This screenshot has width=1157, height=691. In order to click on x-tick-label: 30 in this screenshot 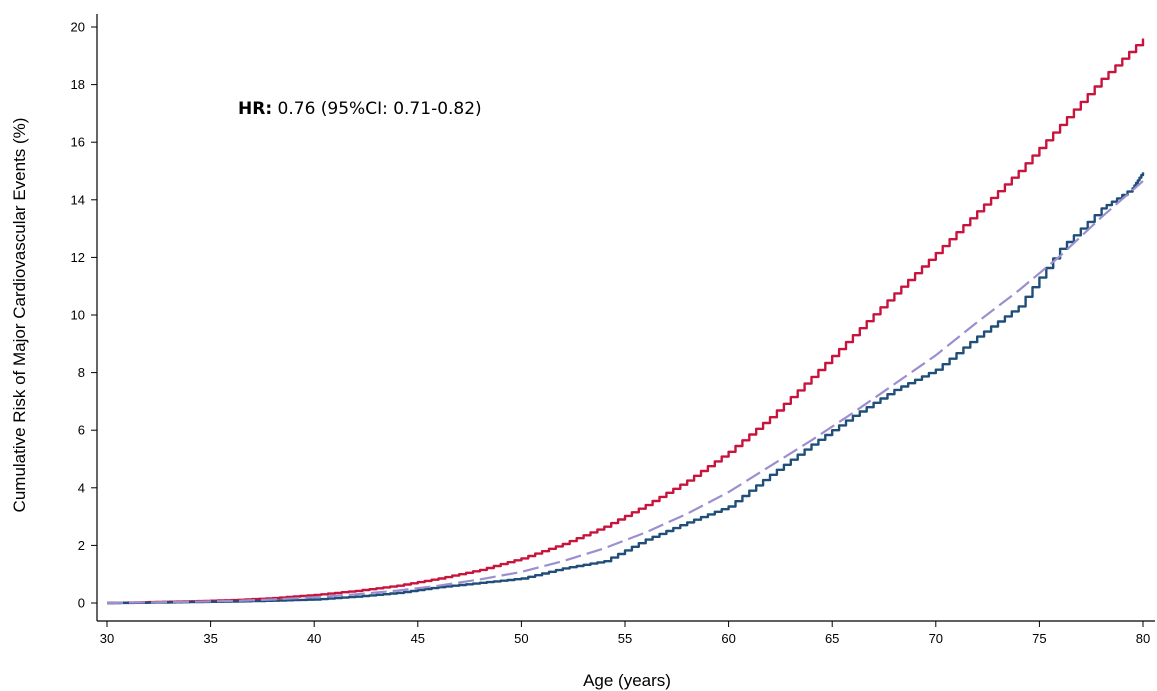, I will do `click(107, 638)`.